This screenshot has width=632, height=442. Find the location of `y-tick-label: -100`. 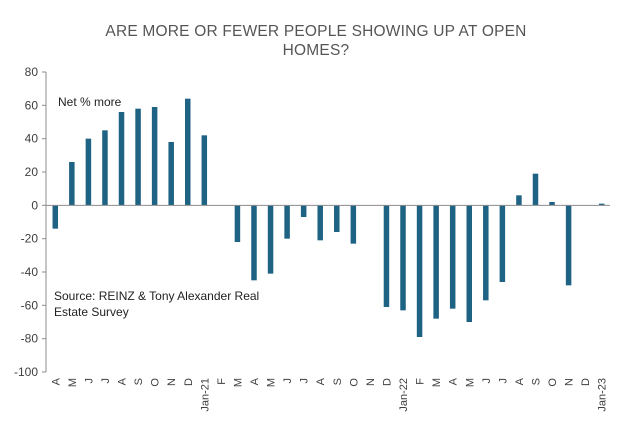

y-tick-label: -100 is located at coordinates (26, 372).